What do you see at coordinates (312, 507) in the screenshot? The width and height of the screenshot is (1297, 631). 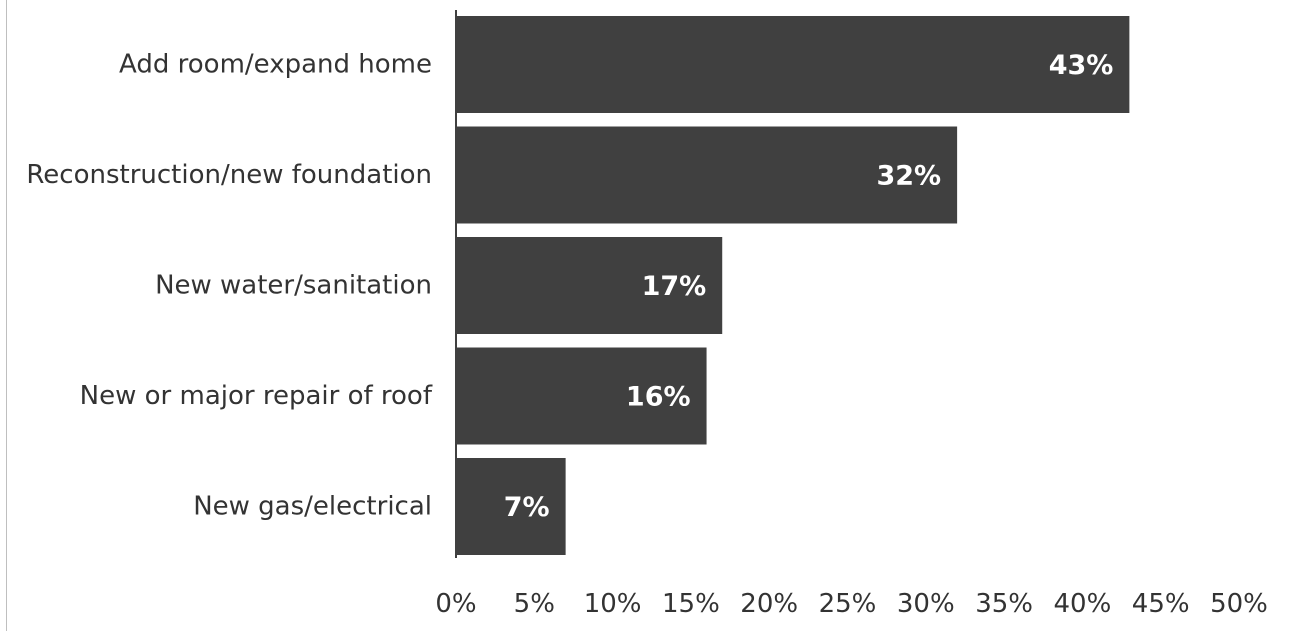 I see `category-label: New gas/electrical` at bounding box center [312, 507].